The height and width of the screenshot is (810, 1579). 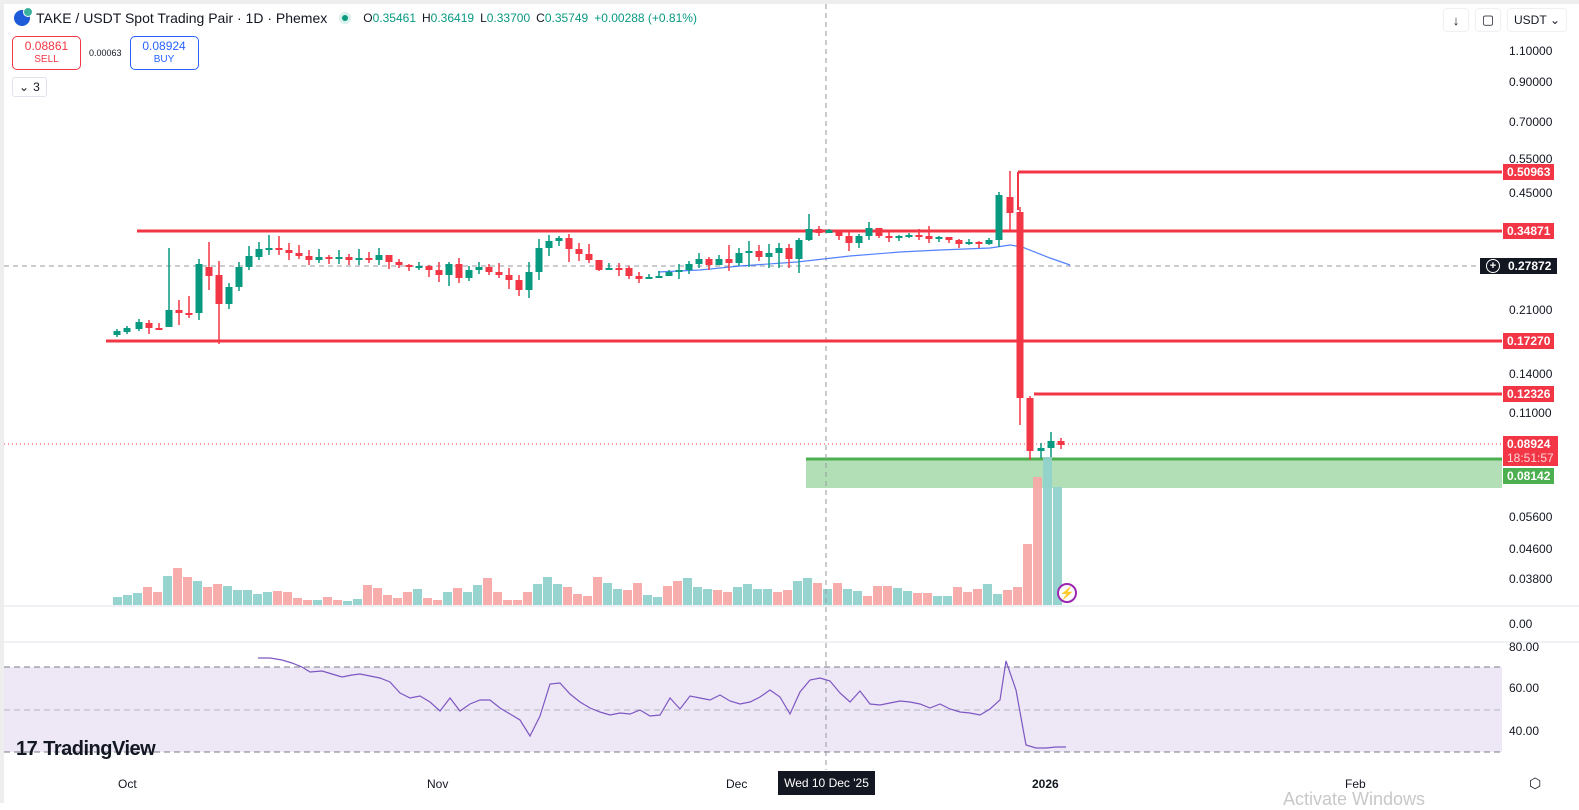 I want to click on crosshair-price: 0.27872, so click(x=1530, y=266).